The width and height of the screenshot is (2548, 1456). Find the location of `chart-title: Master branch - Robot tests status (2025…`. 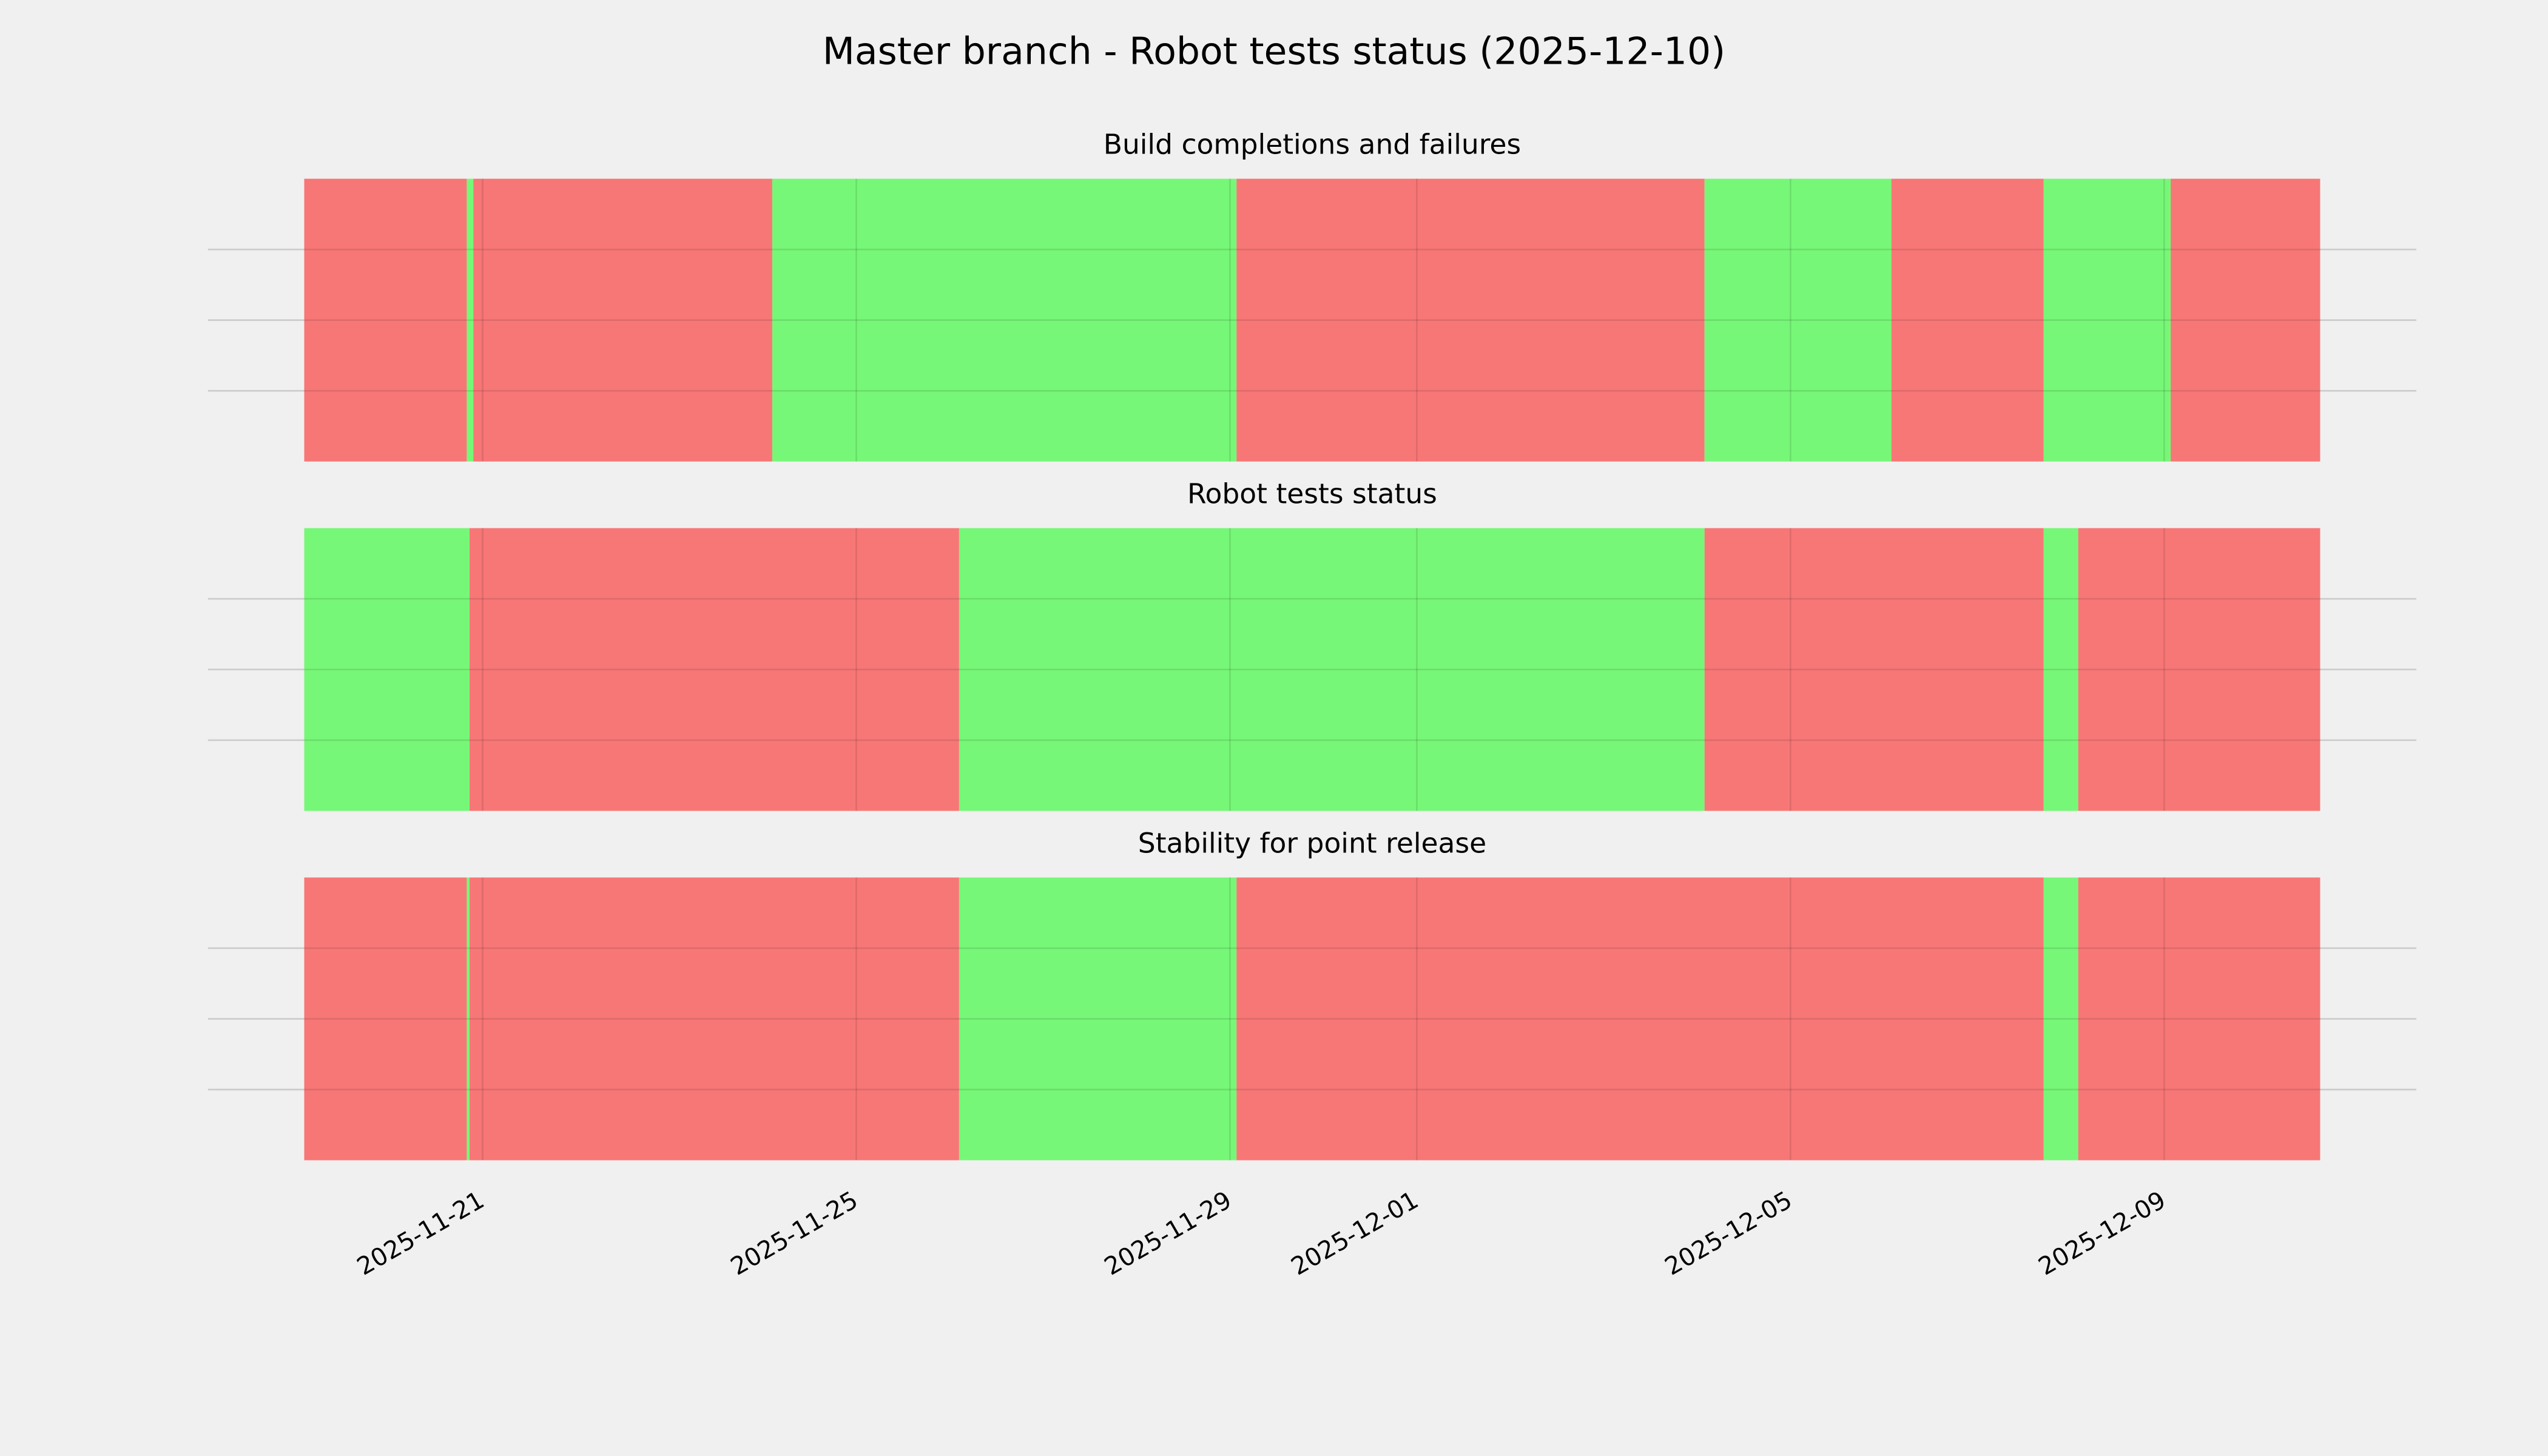

chart-title: Master branch - Robot tests status (2025… is located at coordinates (1274, 51).